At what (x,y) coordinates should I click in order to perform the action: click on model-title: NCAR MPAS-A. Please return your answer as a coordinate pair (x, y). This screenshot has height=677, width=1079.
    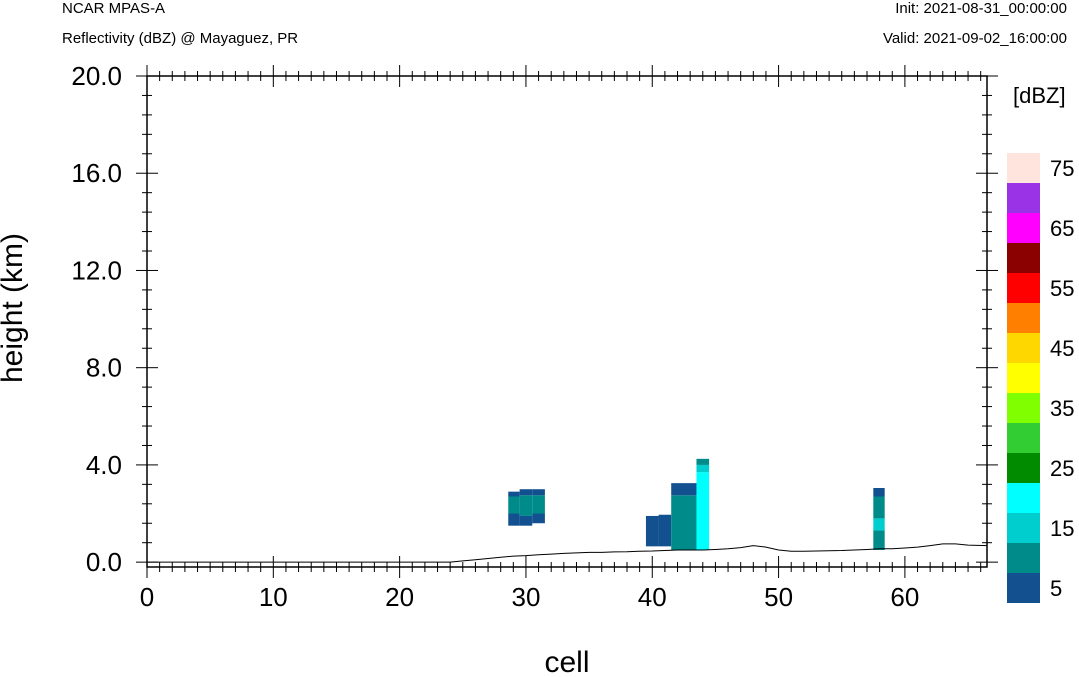
    Looking at the image, I should click on (114, 8).